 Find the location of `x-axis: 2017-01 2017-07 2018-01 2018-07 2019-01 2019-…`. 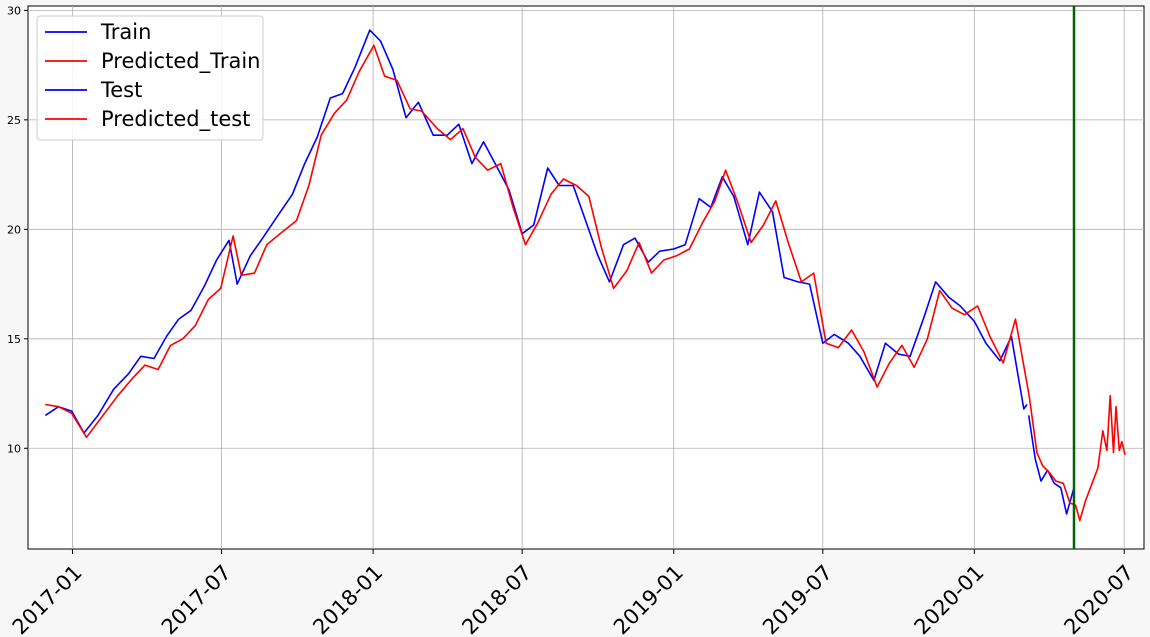

x-axis: 2017-01 2017-07 2018-01 2018-07 2019-01 2019-… is located at coordinates (573, 593).